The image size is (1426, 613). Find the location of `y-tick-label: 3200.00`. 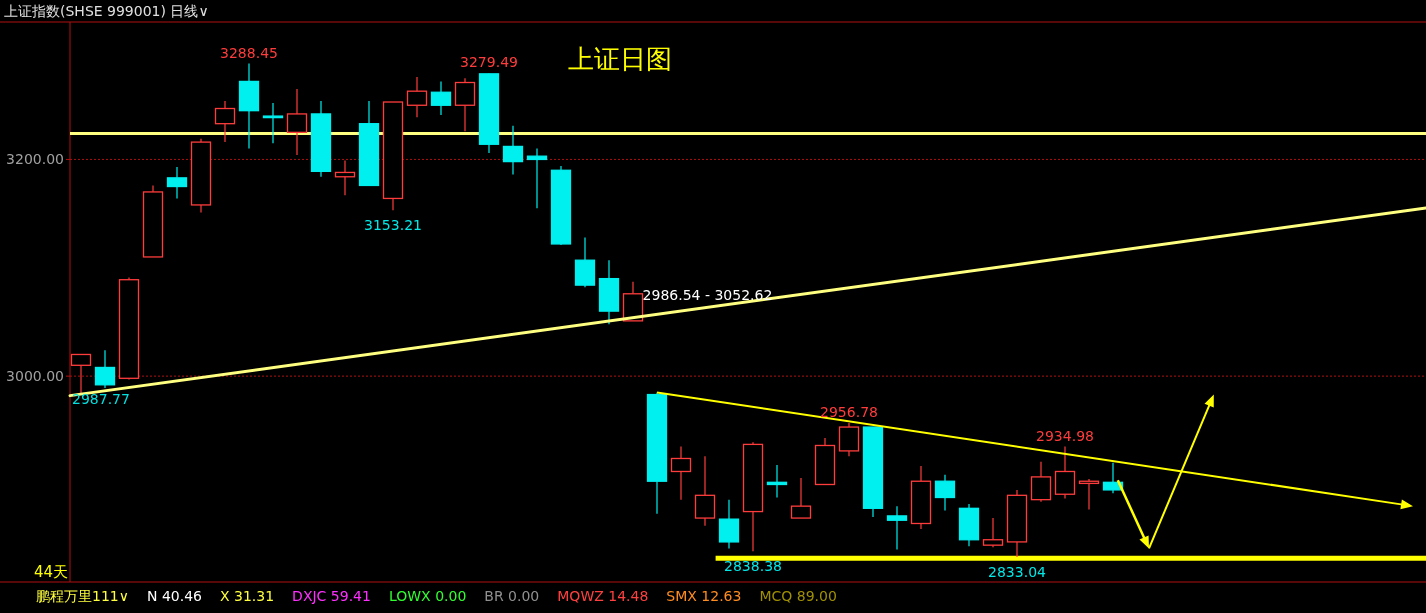

y-tick-label: 3200.00 is located at coordinates (35, 159).